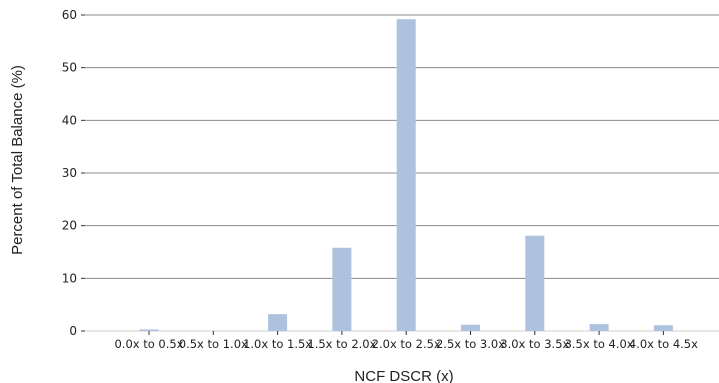 The height and width of the screenshot is (383, 719). What do you see at coordinates (277, 344) in the screenshot?
I see `x-tick-label: 1.0x to 1.5x` at bounding box center [277, 344].